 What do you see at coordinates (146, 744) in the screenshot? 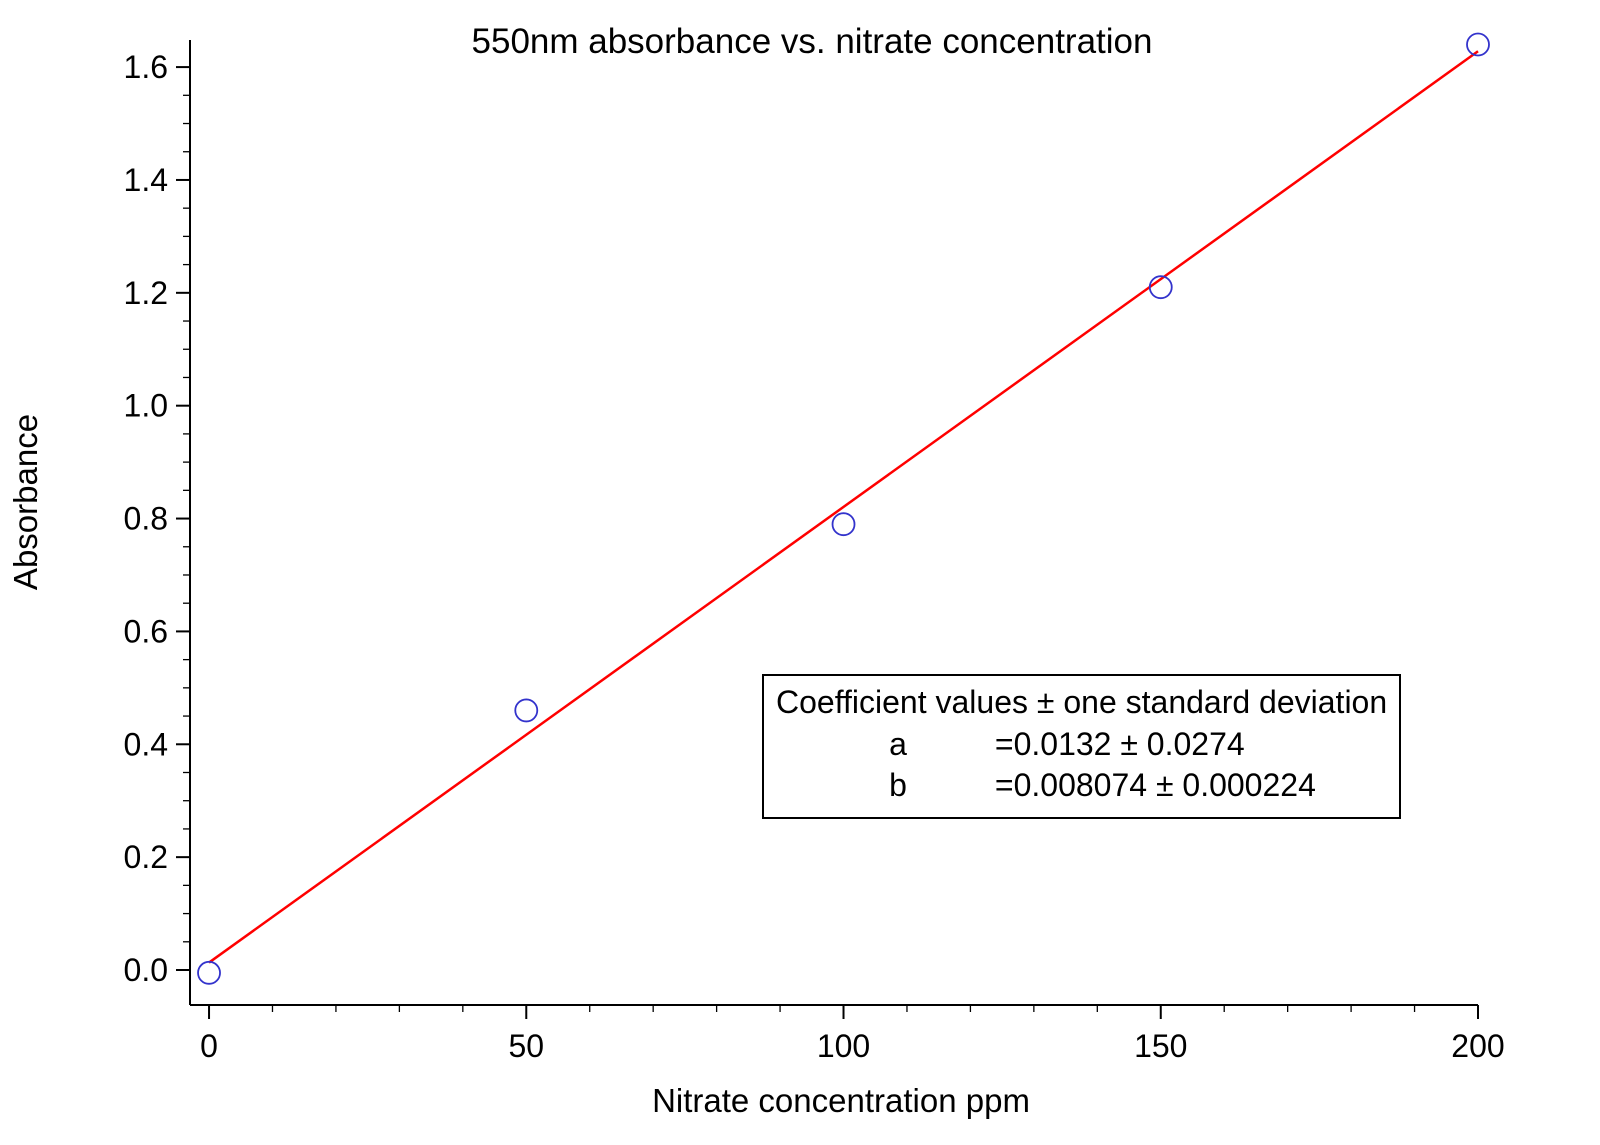
I see `y-tick-label: 0.4` at bounding box center [146, 744].